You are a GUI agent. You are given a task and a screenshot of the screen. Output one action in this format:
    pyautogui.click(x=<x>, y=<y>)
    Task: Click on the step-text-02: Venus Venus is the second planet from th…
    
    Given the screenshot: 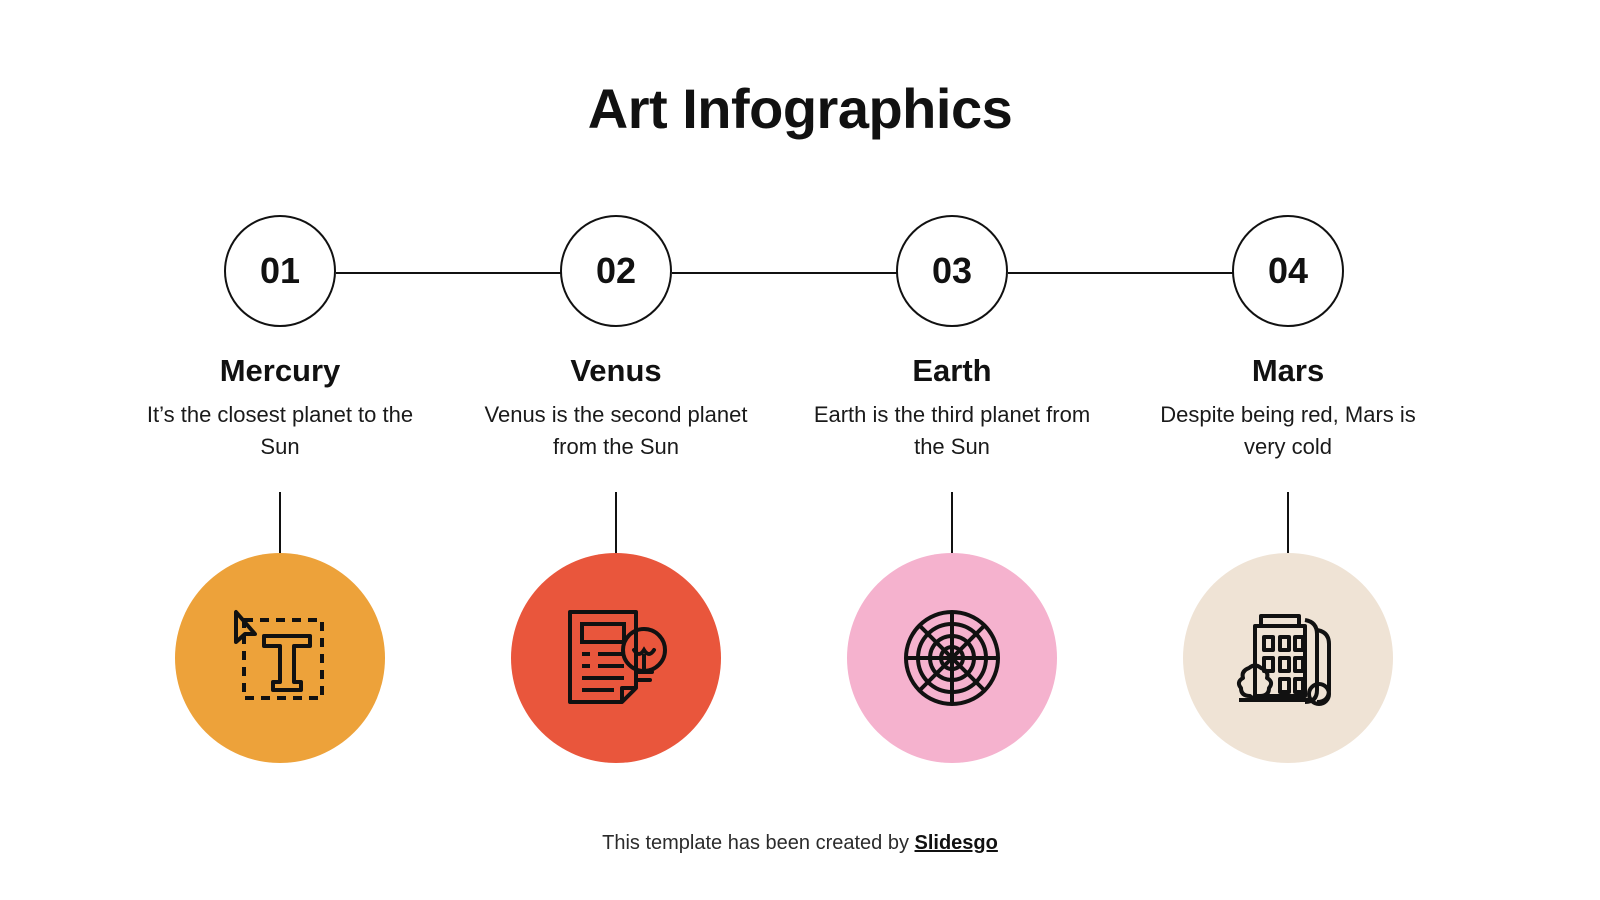 What is the action you would take?
    pyautogui.click(x=616, y=407)
    